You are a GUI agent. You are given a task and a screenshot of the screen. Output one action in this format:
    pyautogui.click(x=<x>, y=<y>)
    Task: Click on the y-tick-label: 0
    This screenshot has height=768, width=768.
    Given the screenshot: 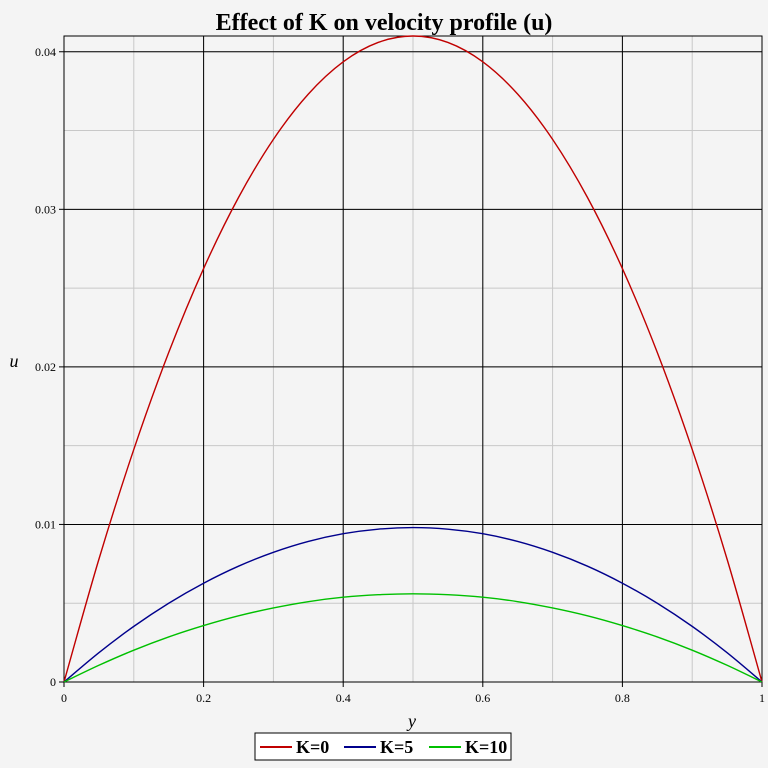 What is the action you would take?
    pyautogui.click(x=53, y=682)
    